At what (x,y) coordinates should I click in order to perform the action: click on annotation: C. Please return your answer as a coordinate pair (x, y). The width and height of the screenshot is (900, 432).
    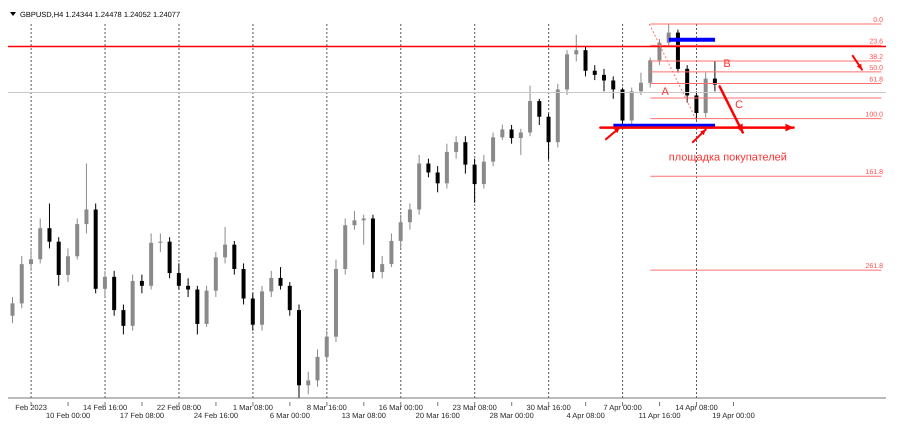
    Looking at the image, I should click on (739, 105).